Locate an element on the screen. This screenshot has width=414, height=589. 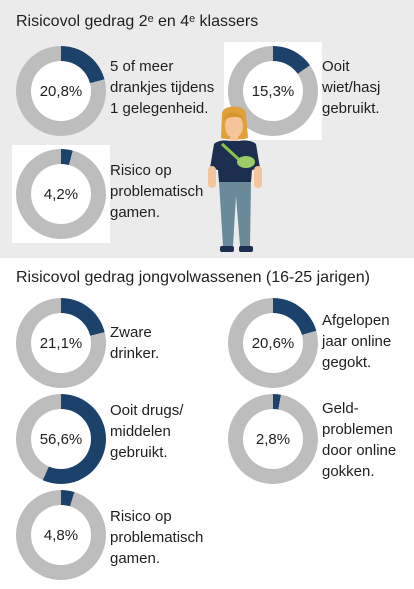
bag-icon is located at coordinates (246, 162).